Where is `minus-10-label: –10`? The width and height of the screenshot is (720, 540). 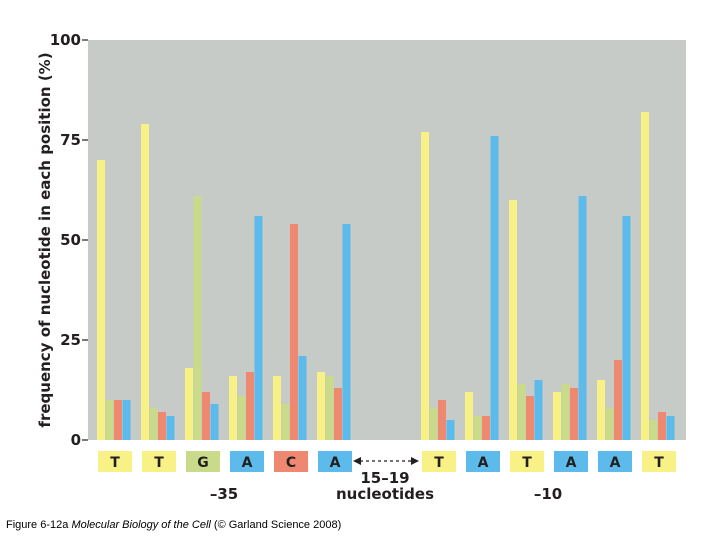 minus-10-label: –10 is located at coordinates (548, 494).